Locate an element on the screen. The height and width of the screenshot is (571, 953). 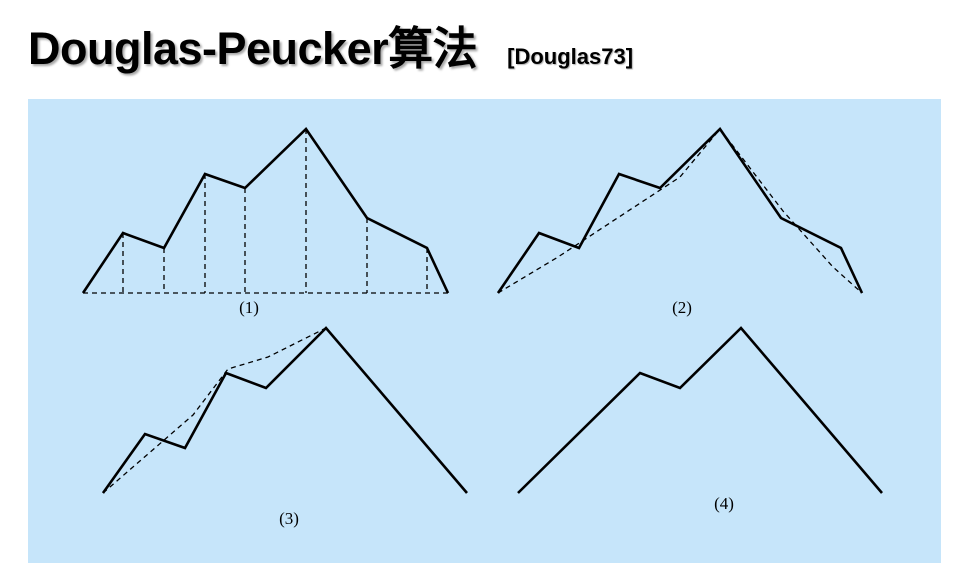
simplified-polyline is located at coordinates (700, 410).